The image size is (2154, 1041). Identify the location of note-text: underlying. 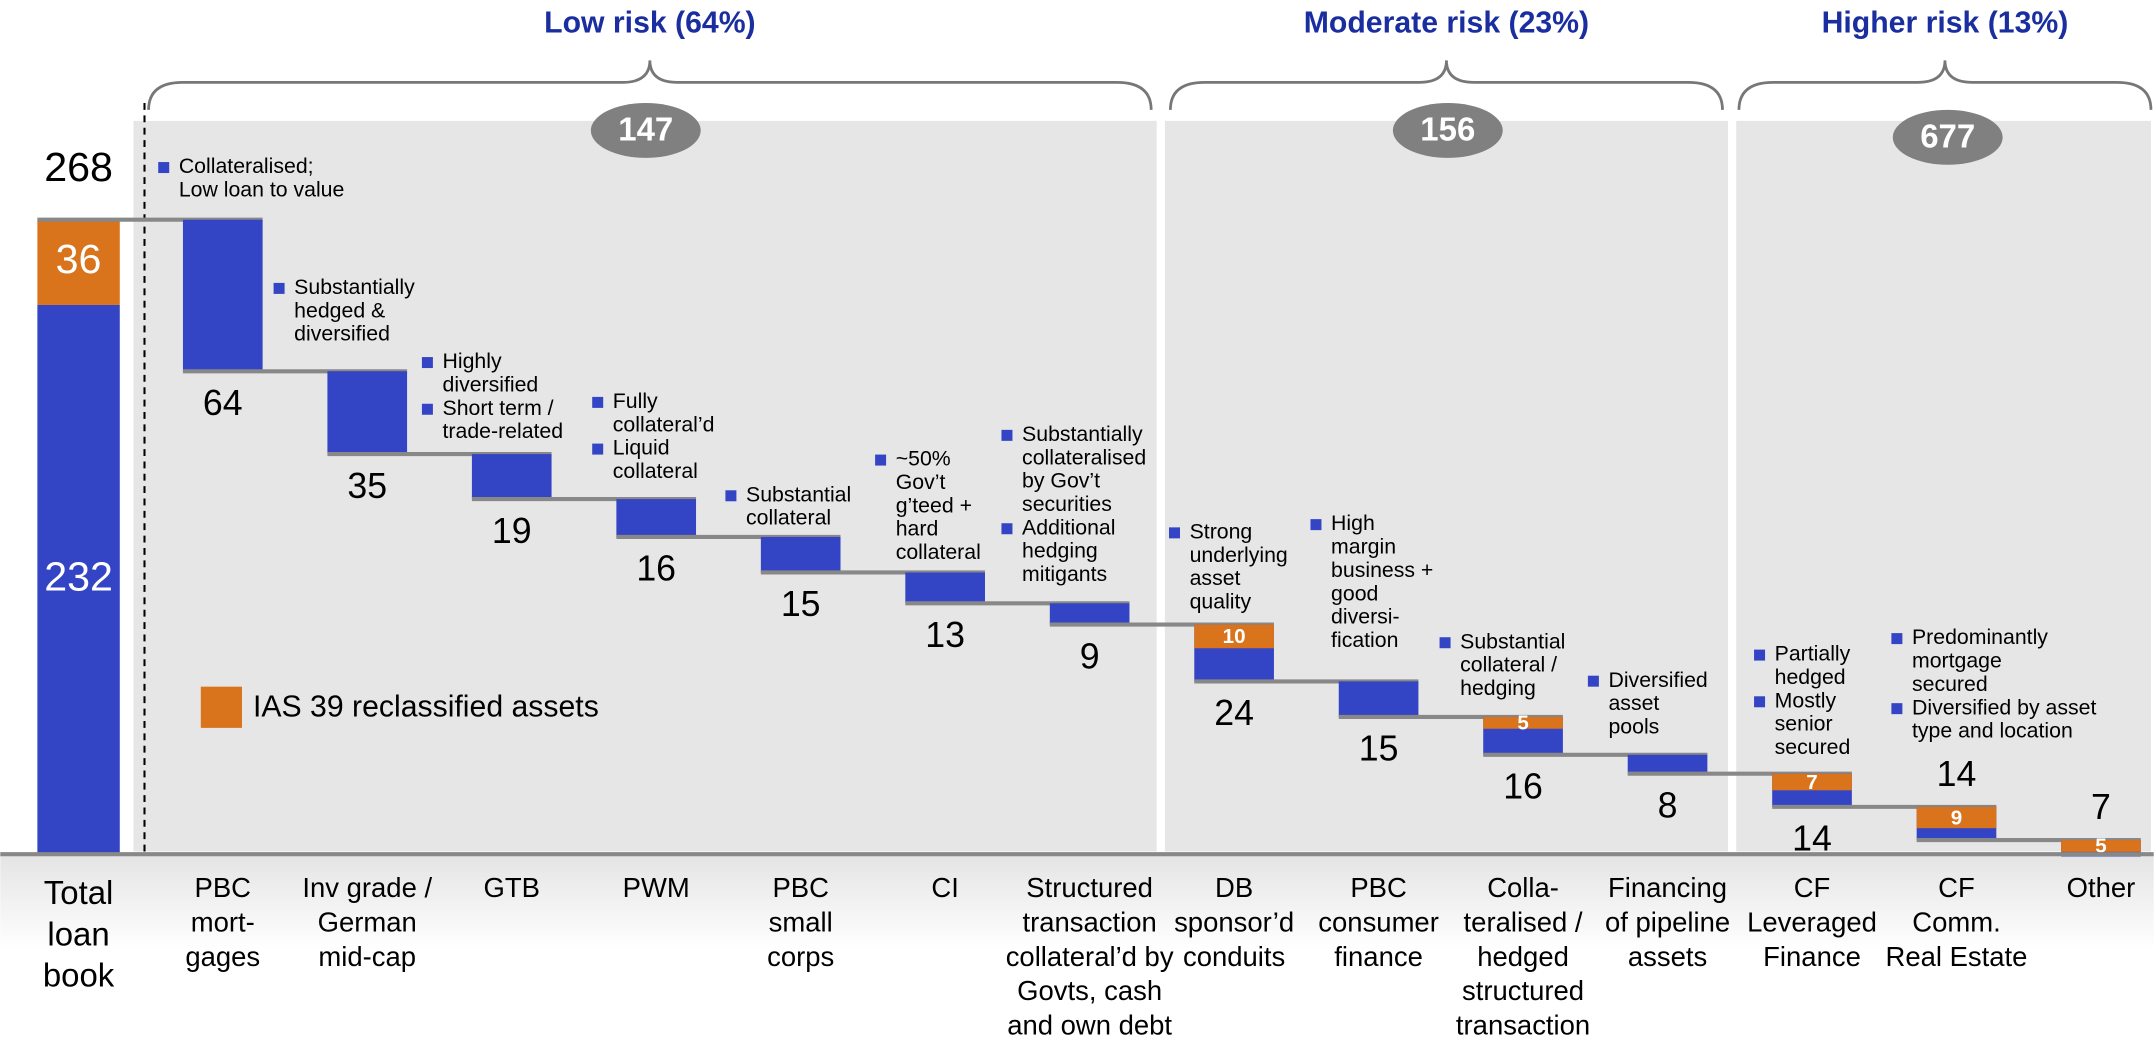
(1239, 555).